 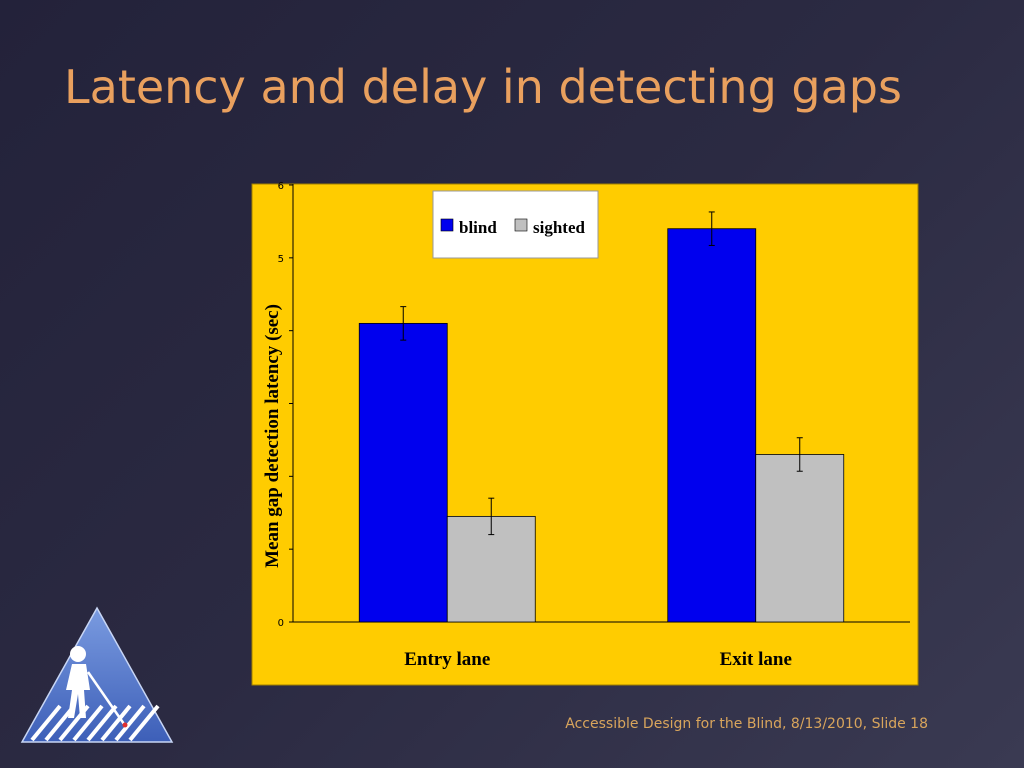 I want to click on category-label-0: Entry lane, so click(x=447, y=659).